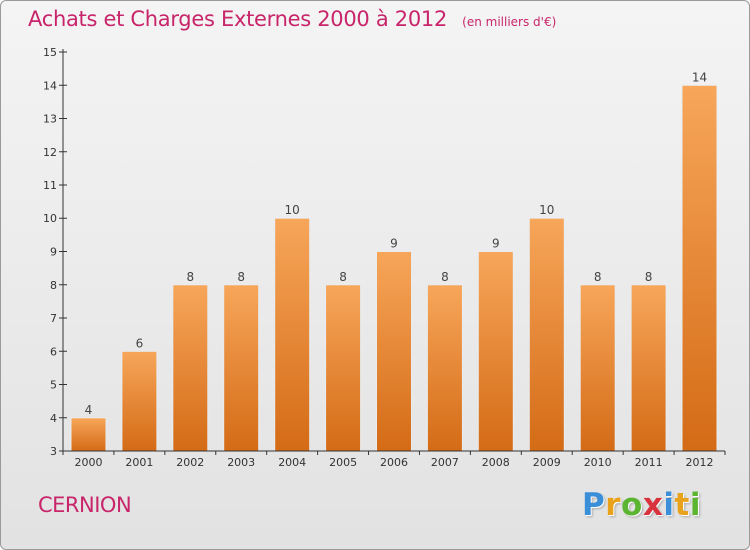 Image resolution: width=750 pixels, height=550 pixels. What do you see at coordinates (50, 52) in the screenshot?
I see `y-tick-label: 15` at bounding box center [50, 52].